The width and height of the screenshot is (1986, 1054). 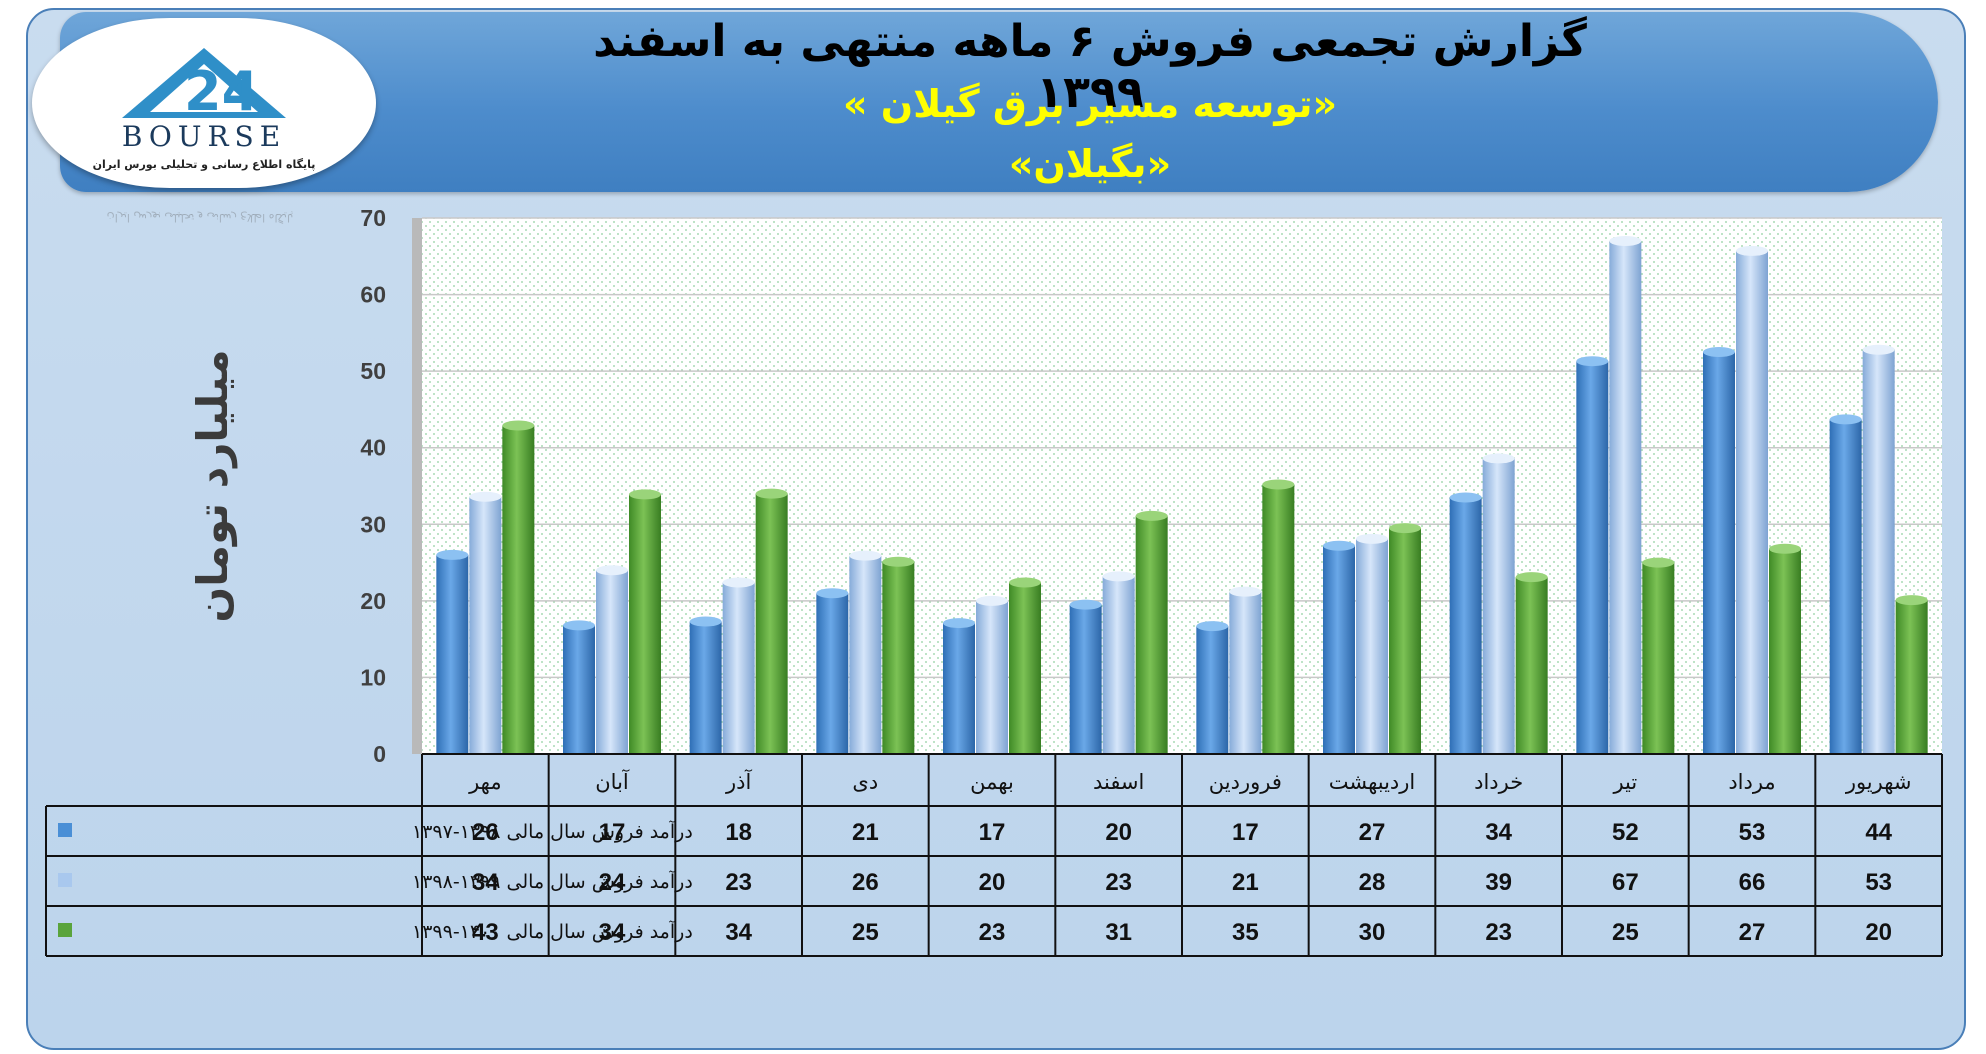 I want to click on data-label: 26, so click(x=485, y=832).